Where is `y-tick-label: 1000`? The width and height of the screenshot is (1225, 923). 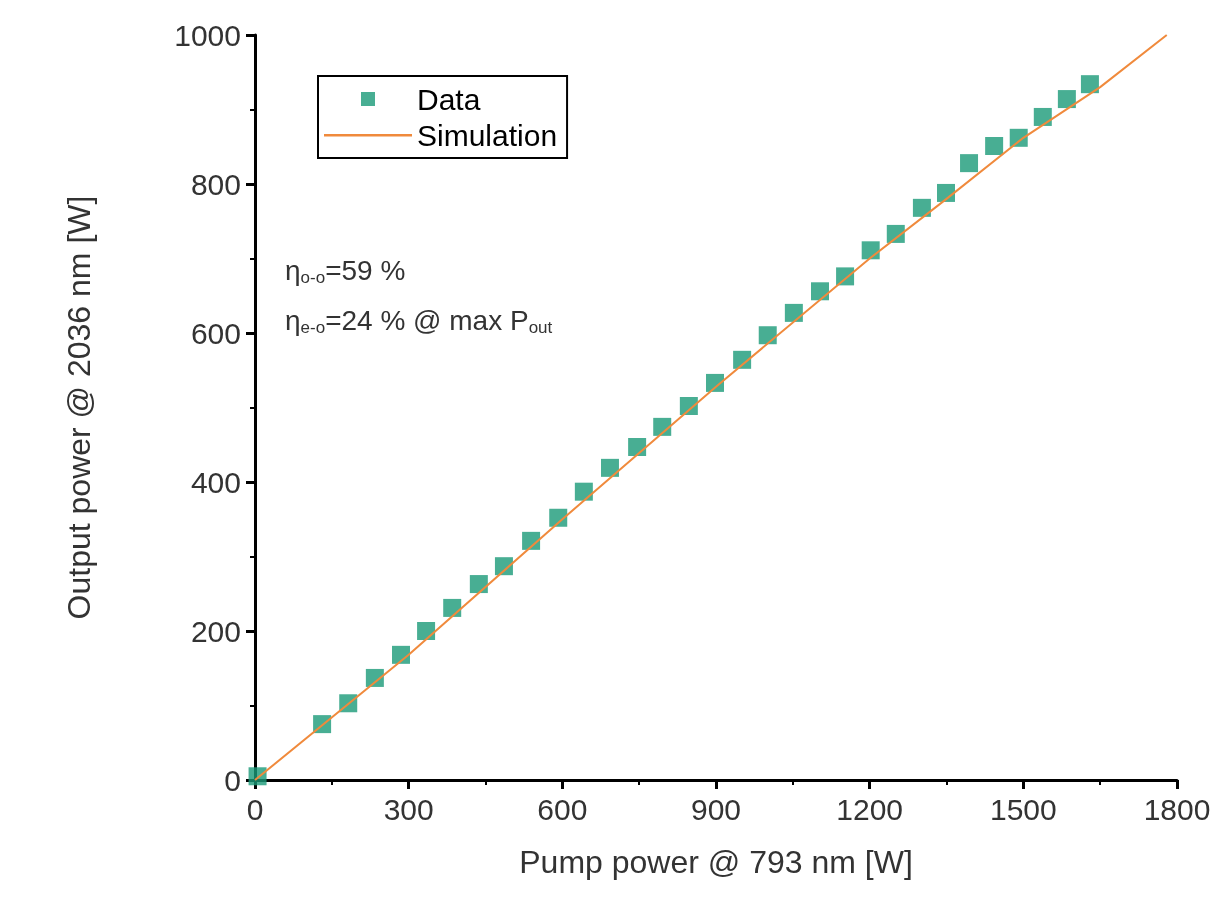
y-tick-label: 1000 is located at coordinates (207, 35).